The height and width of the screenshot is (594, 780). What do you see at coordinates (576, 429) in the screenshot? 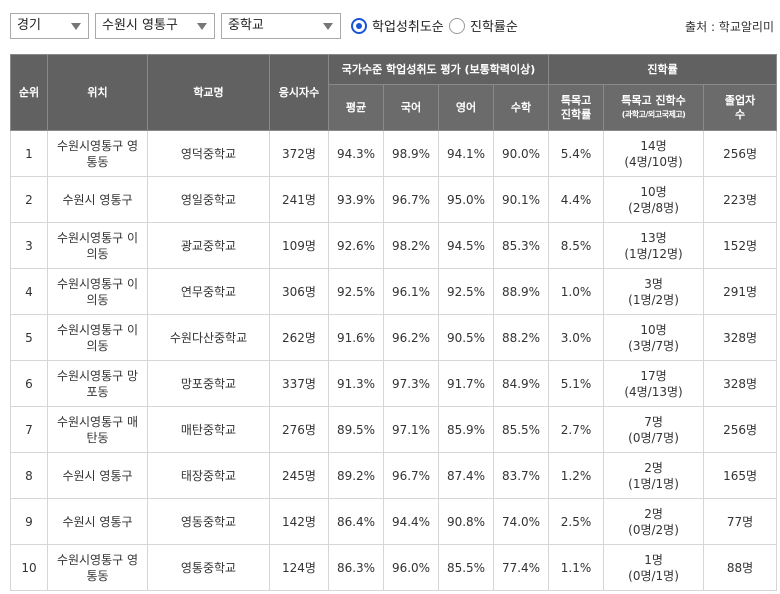
I see `cell-special-rate: 2.7%` at bounding box center [576, 429].